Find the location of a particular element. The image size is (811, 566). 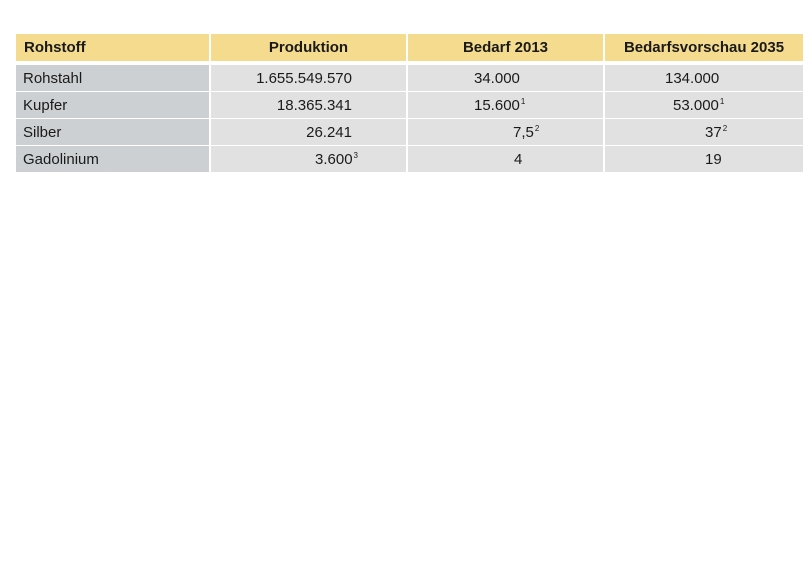

value-text: 53.000 is located at coordinates (696, 105).